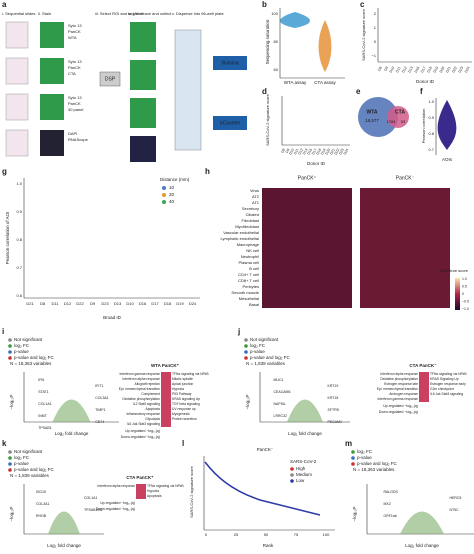  I want to click on x-tick-label: D11, so click(55, 303).